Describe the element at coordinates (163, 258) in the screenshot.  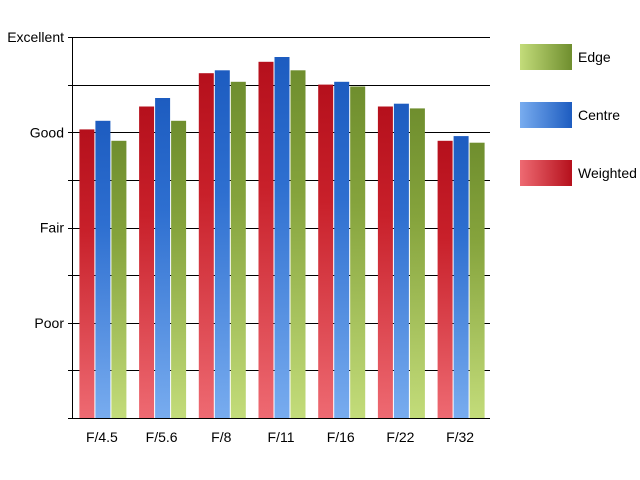
I see `bar-centre-f56` at that location.